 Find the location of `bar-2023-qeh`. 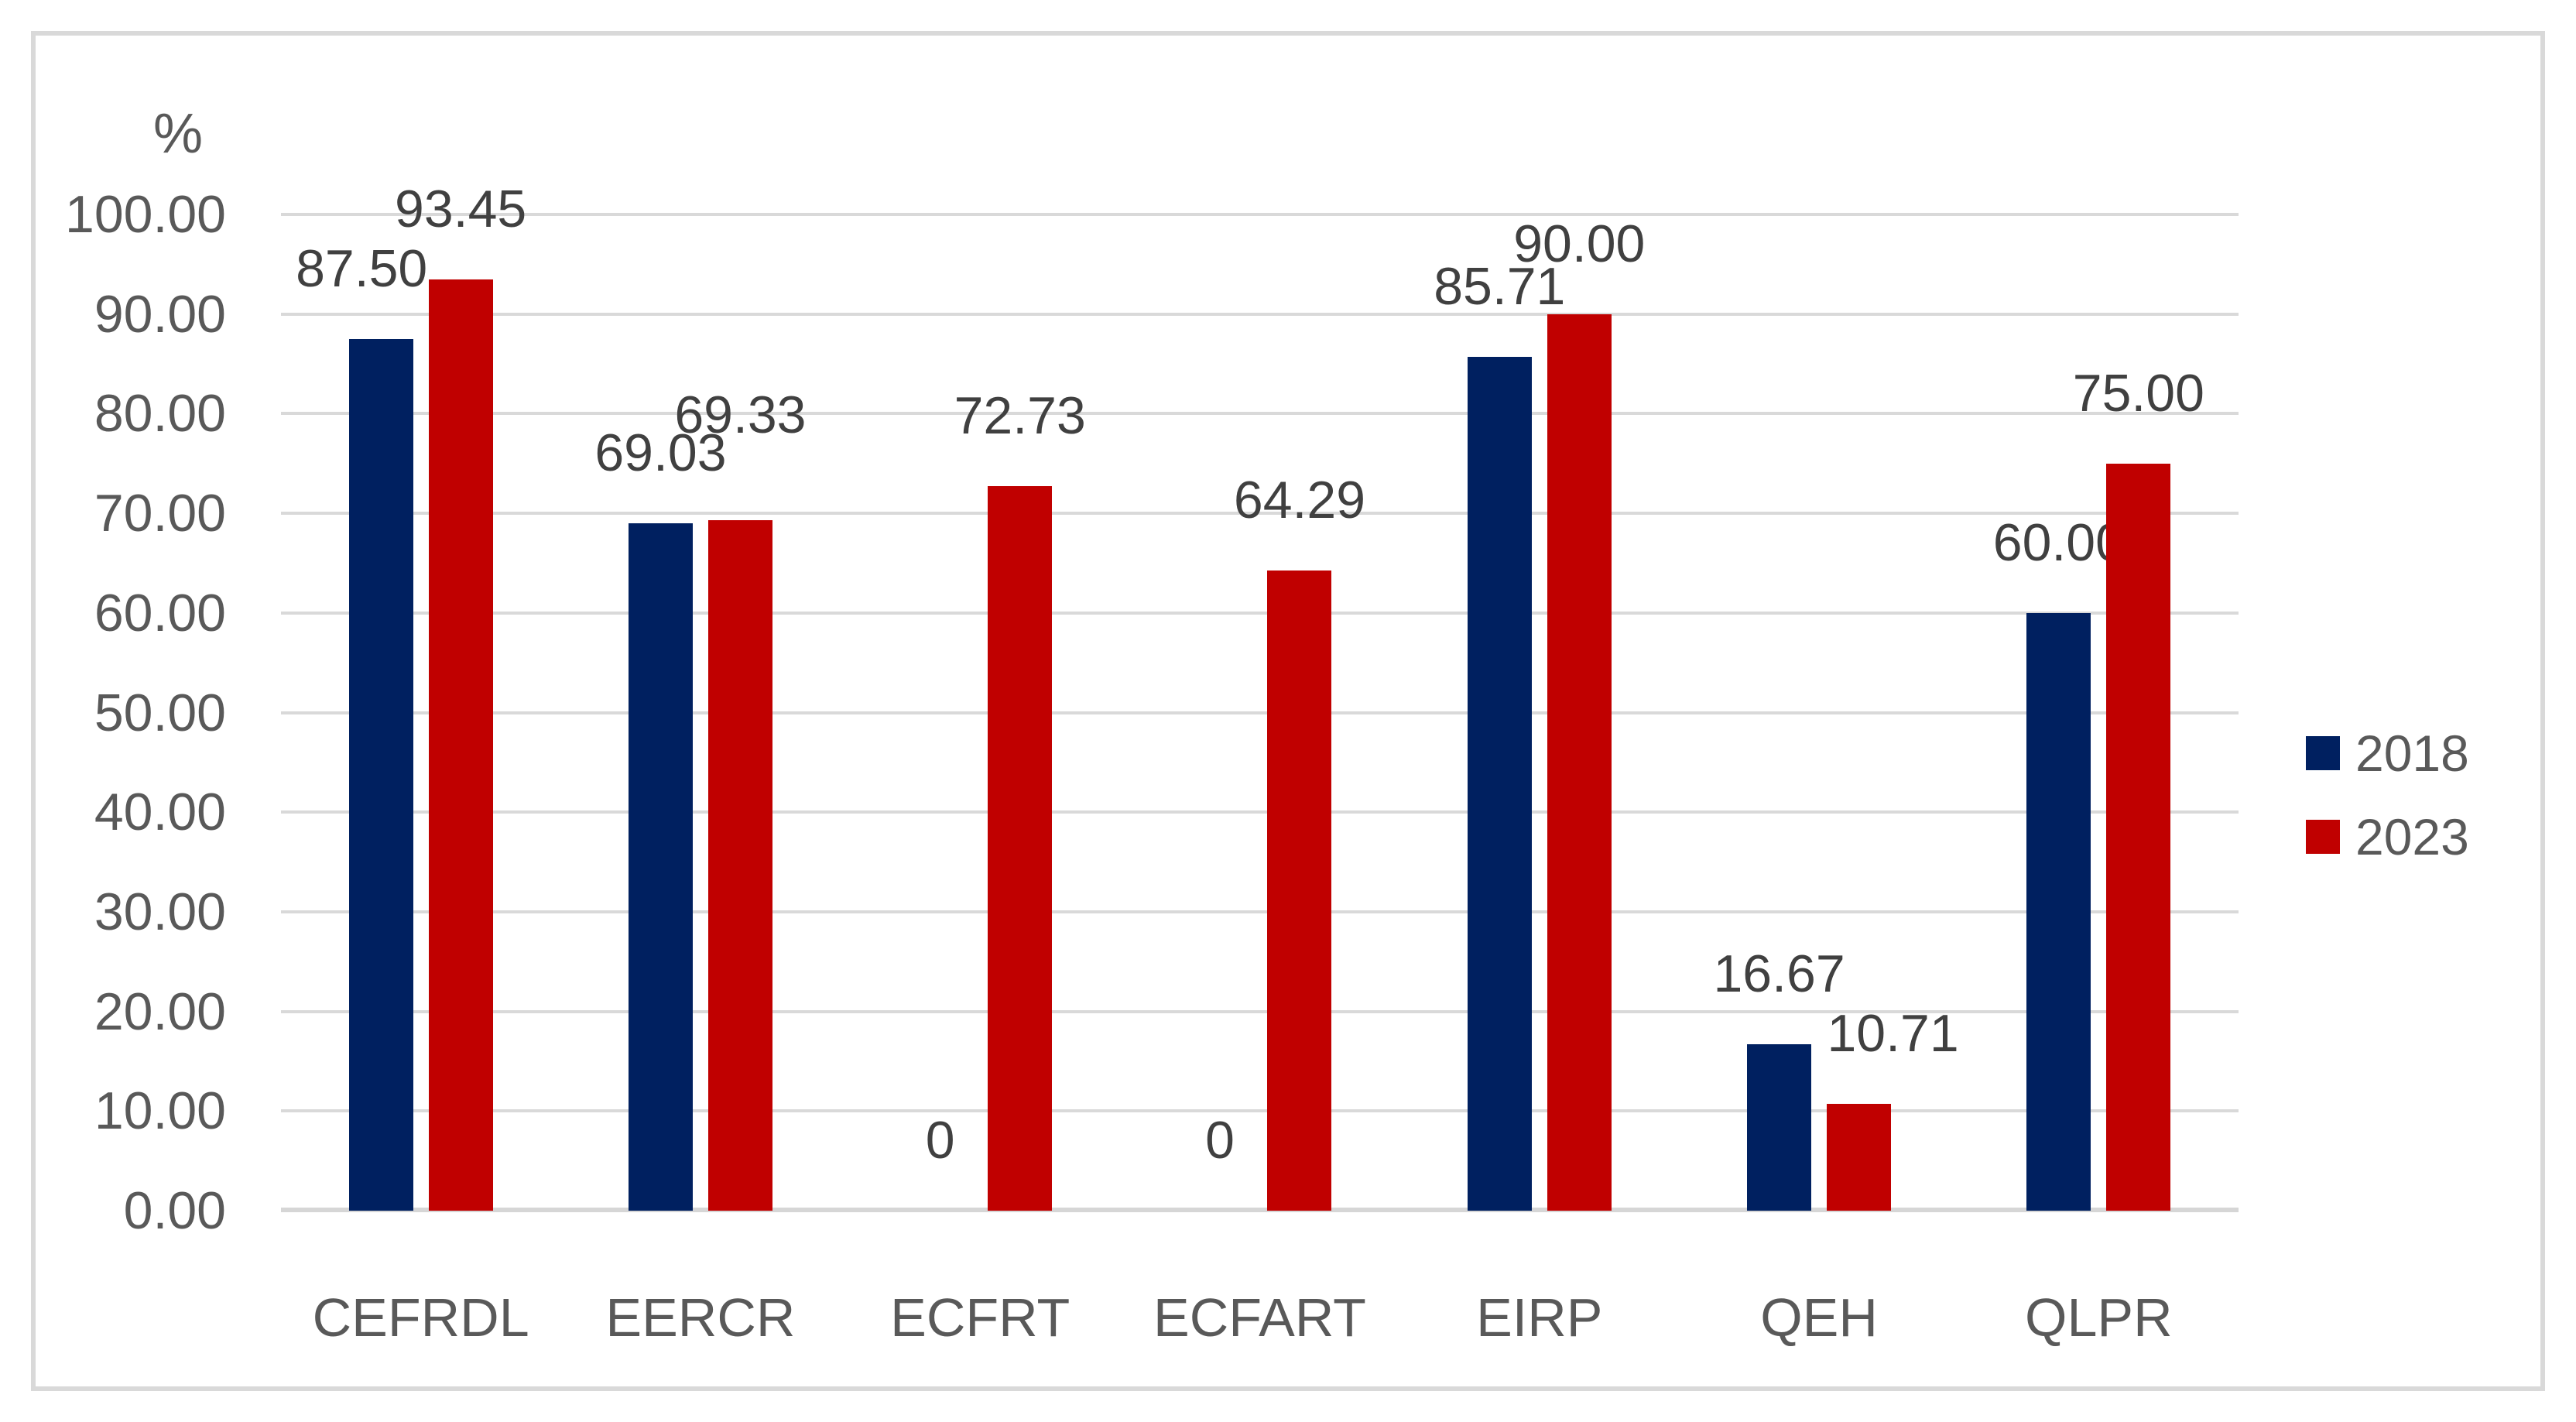

bar-2023-qeh is located at coordinates (1859, 1157).